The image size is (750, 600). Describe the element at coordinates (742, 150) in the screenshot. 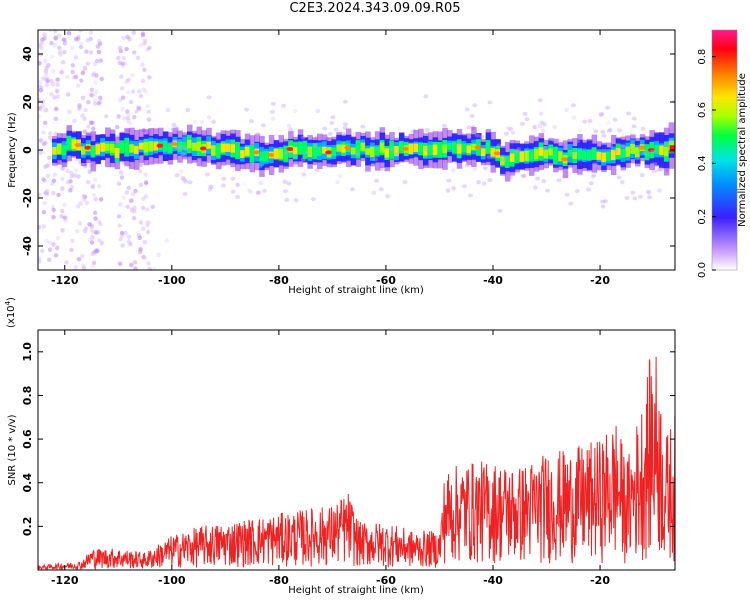

I see `colorbar-label: Normalized spectral amplitude` at that location.